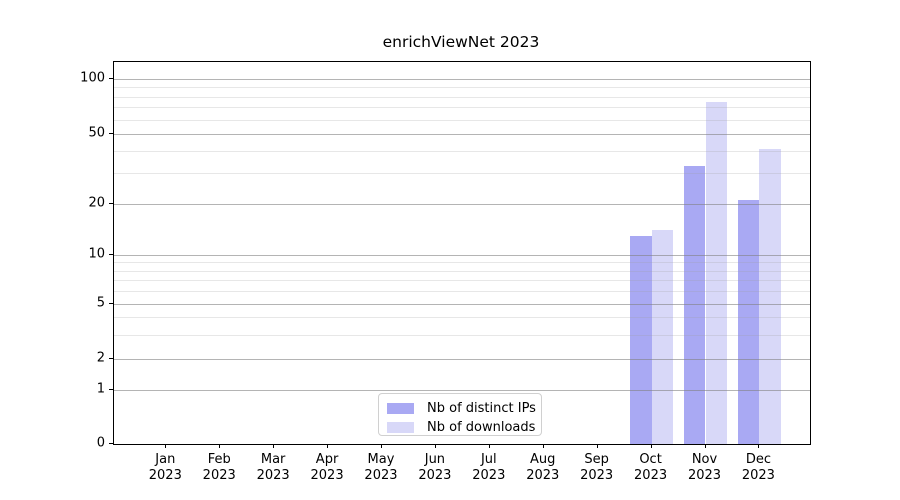 Image resolution: width=900 pixels, height=500 pixels. Describe the element at coordinates (651, 467) in the screenshot. I see `x-tick-label: Oct 2023` at that location.